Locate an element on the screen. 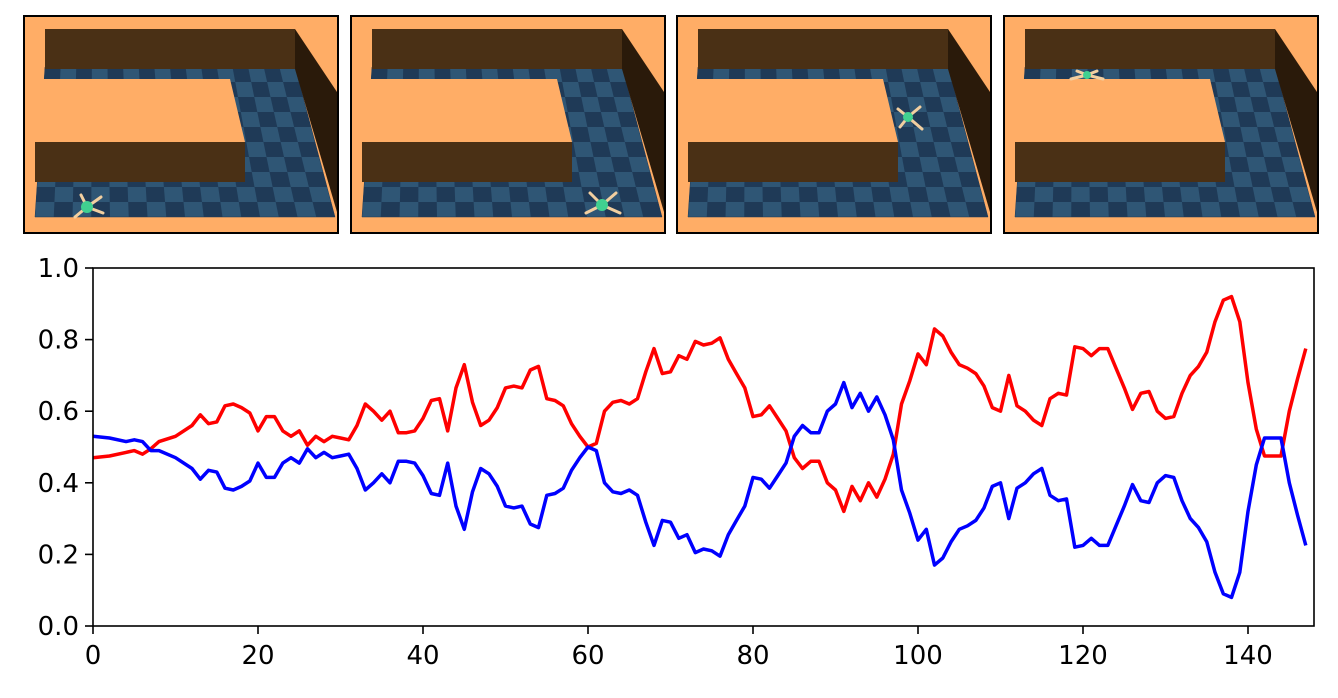  y-tick-label: 0.8 is located at coordinates (58, 341).